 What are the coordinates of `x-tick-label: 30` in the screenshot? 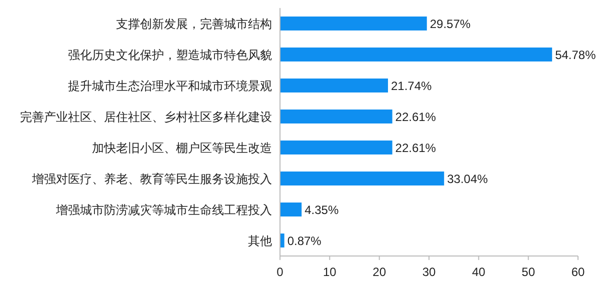 It's located at (429, 272).